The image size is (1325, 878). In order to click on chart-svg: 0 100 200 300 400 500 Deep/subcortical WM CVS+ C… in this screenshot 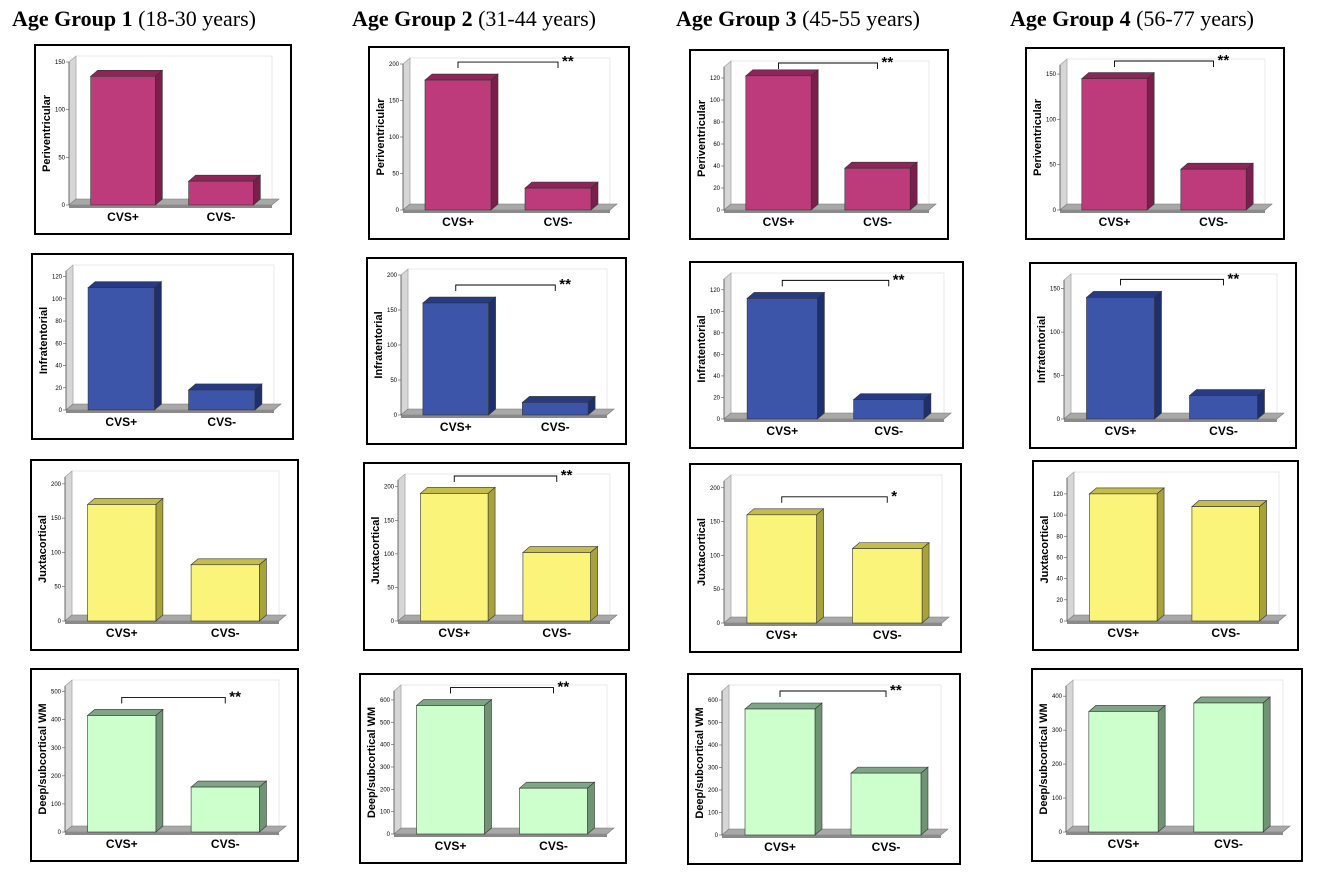, I will do `click(162, 765)`.